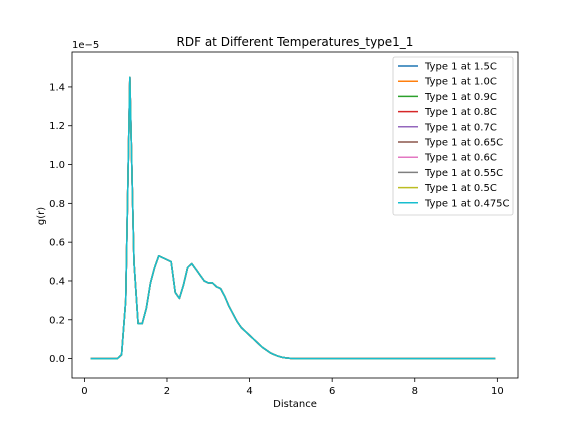  Describe the element at coordinates (57, 281) in the screenshot. I see `y-tick-label: 0.4` at that location.